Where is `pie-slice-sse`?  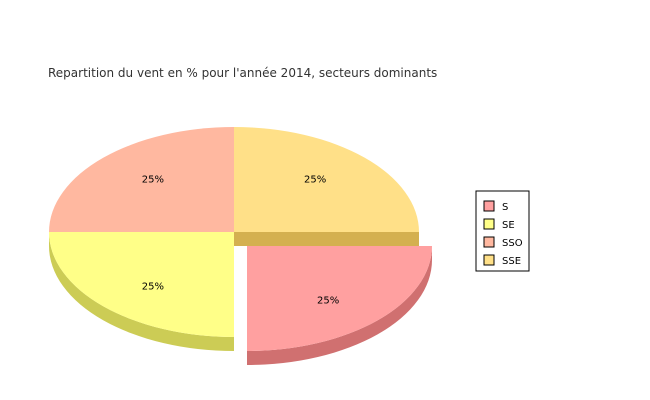 pie-slice-sse is located at coordinates (326, 179).